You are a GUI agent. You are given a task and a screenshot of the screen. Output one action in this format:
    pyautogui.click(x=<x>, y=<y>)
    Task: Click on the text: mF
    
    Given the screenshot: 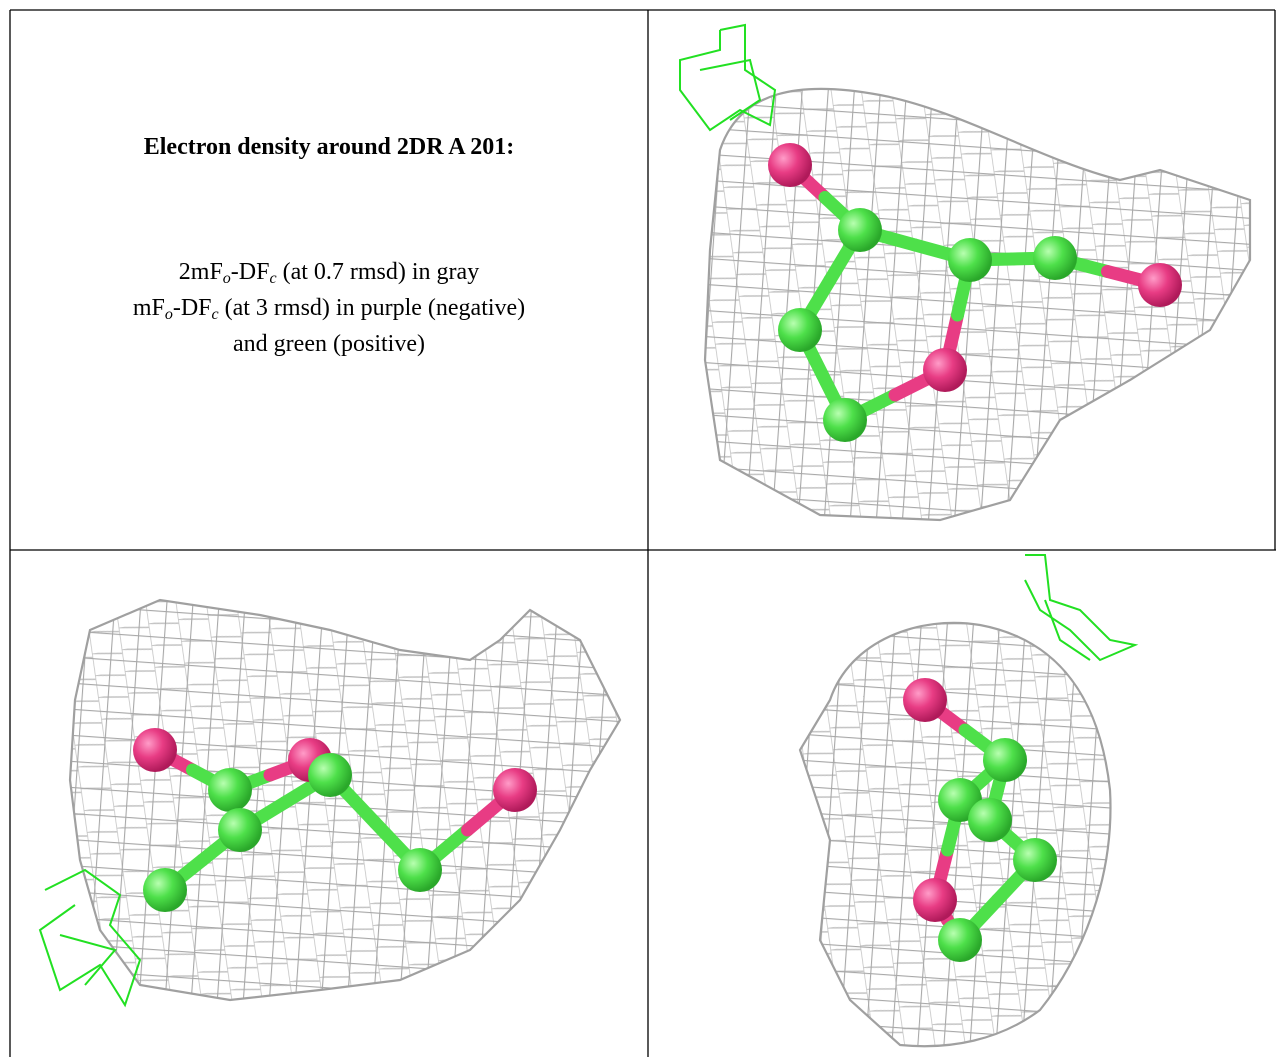 What is the action you would take?
    pyautogui.click(x=148, y=308)
    